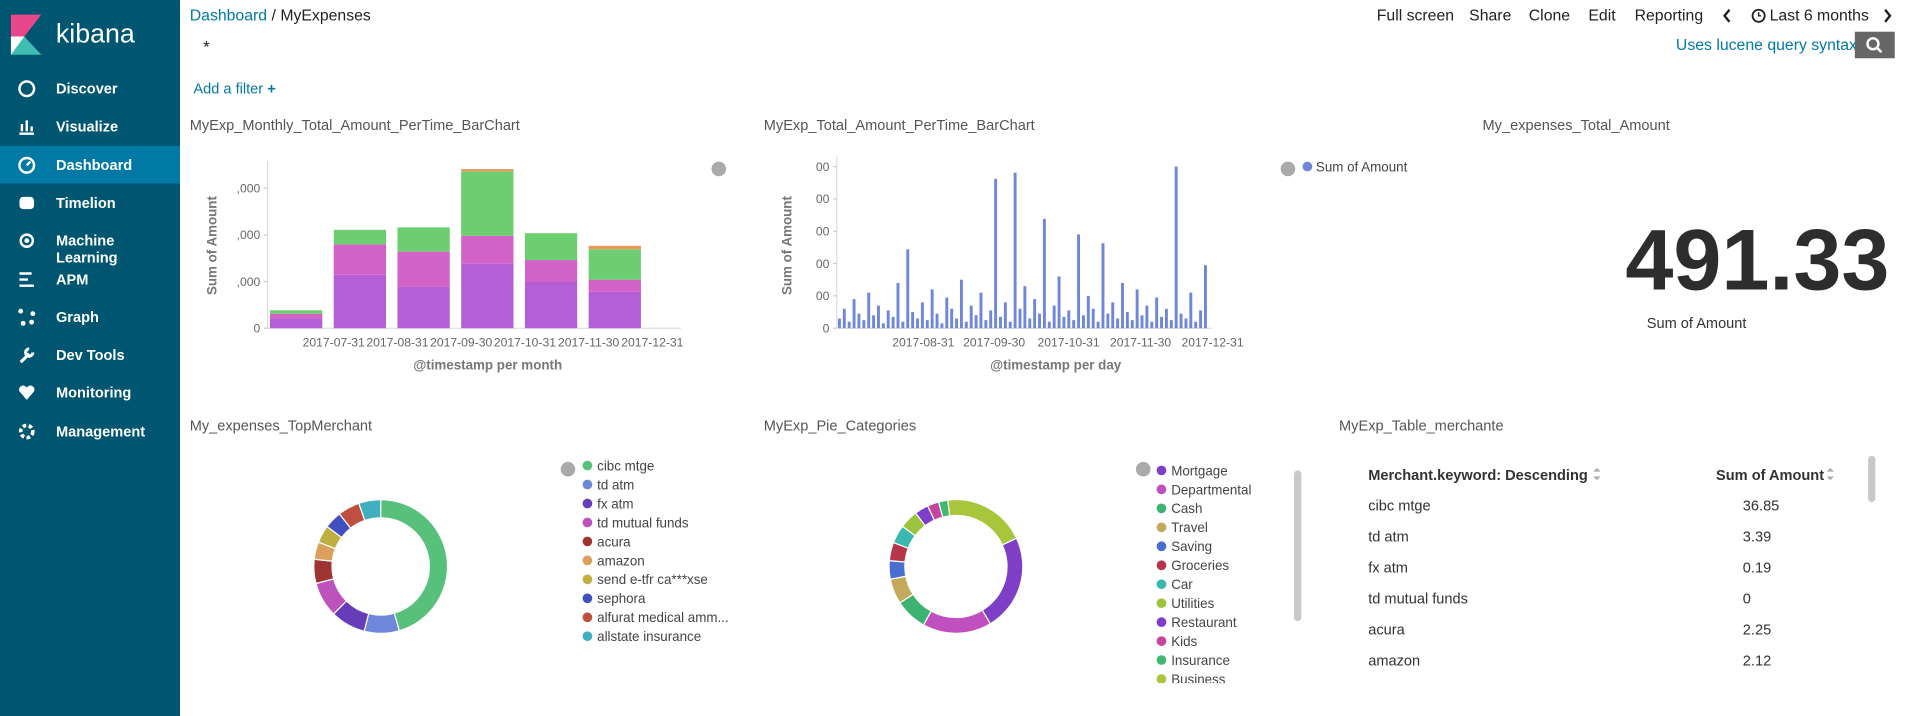 The image size is (1907, 716). Describe the element at coordinates (1819, 15) in the screenshot. I see `time-range: Last 6 months` at that location.